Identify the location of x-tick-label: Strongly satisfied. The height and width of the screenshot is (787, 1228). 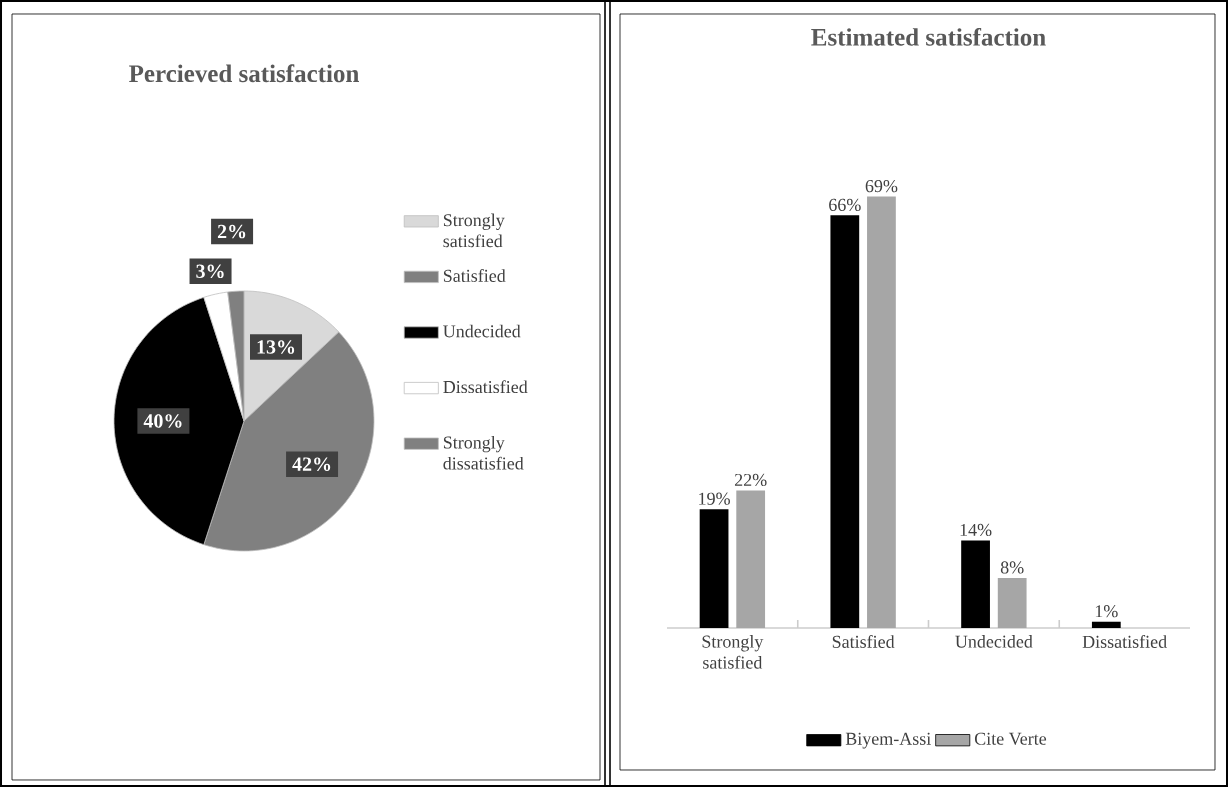
(733, 652).